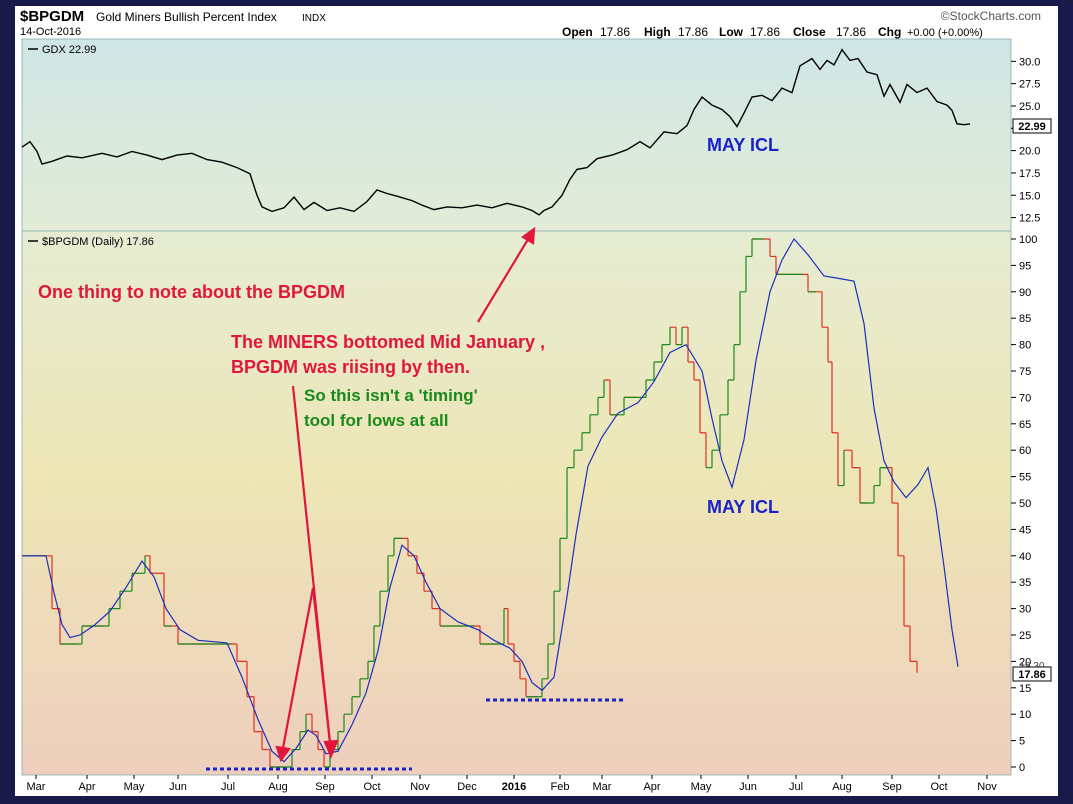 This screenshot has width=1073, height=804. Describe the element at coordinates (1022, 742) in the screenshot. I see `bpgdm-y-tick-label: 5` at that location.